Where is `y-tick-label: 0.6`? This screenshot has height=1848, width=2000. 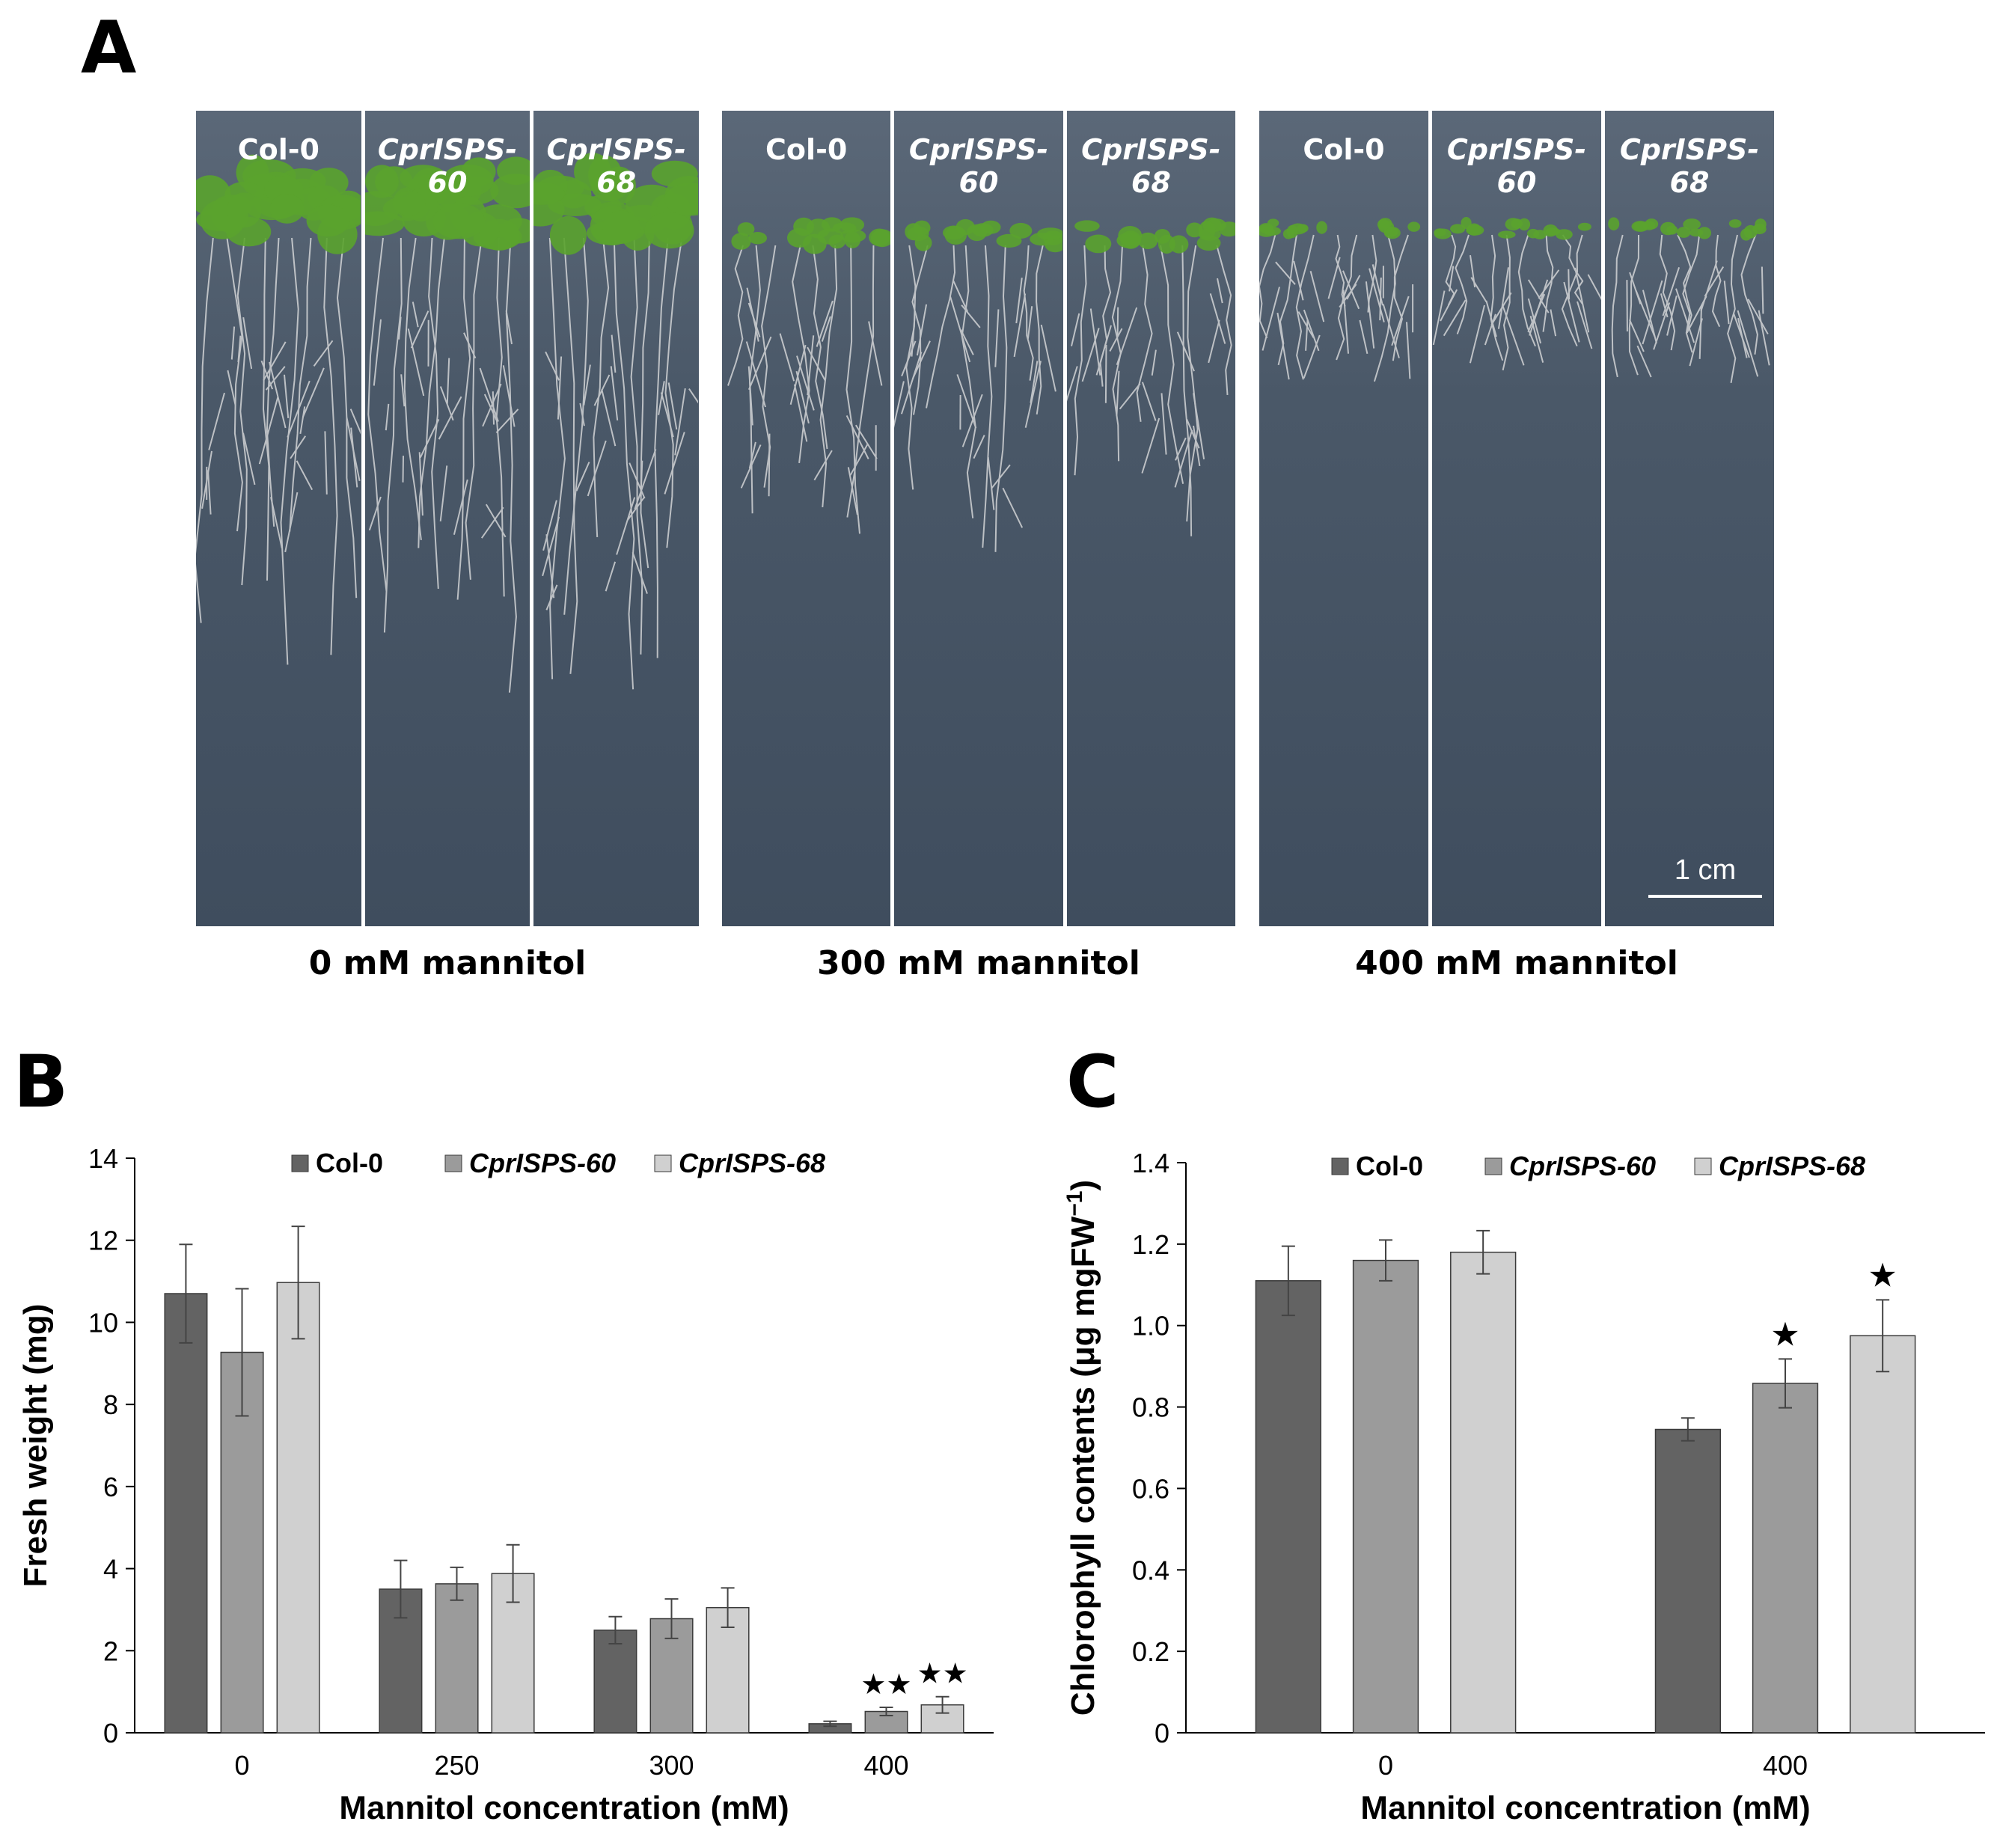
y-tick-label: 0.6 is located at coordinates (1151, 1488).